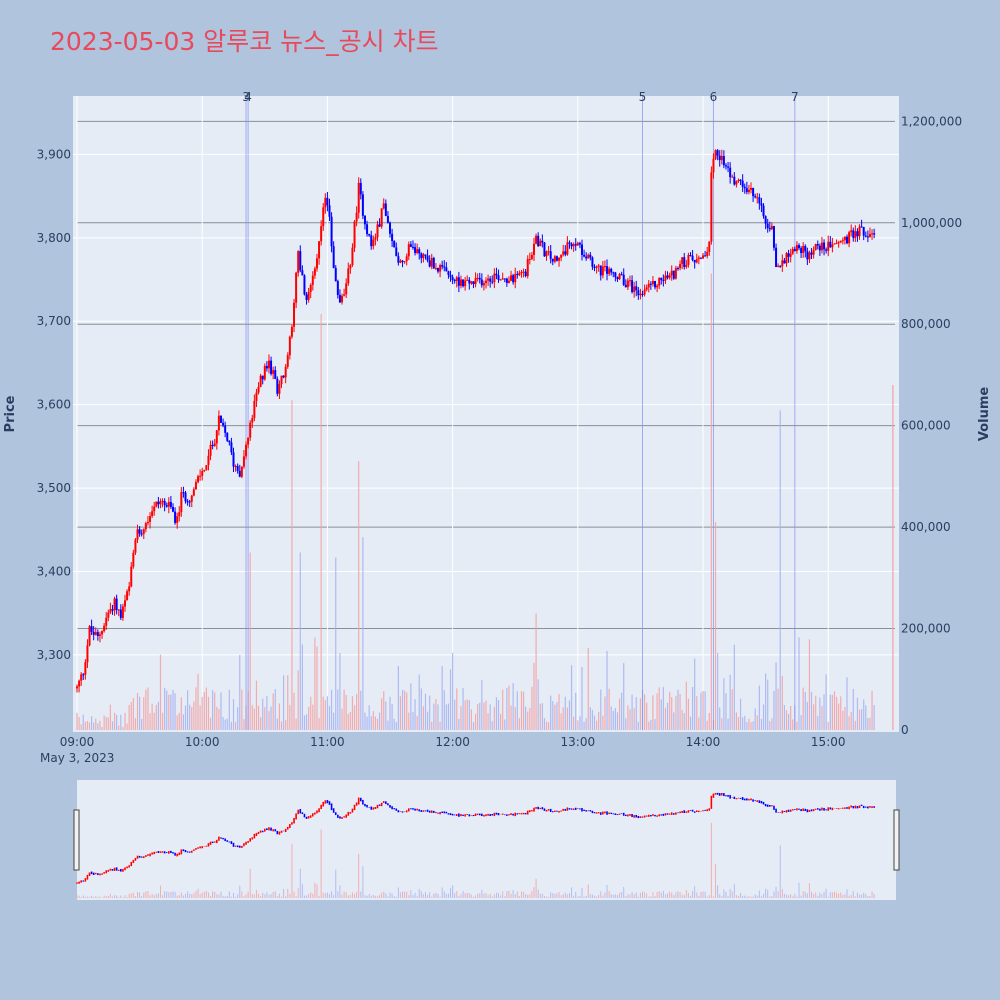 The height and width of the screenshot is (1000, 1000). What do you see at coordinates (76, 840) in the screenshot?
I see `range-slider-left-handle` at bounding box center [76, 840].